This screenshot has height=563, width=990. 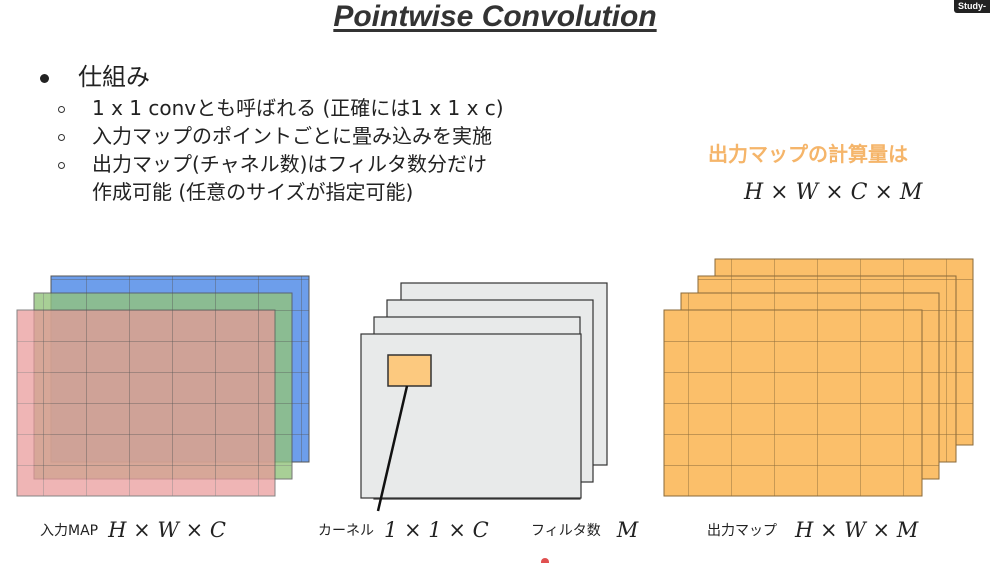 What do you see at coordinates (69, 531) in the screenshot?
I see `input-caption-label: 入力MAP` at bounding box center [69, 531].